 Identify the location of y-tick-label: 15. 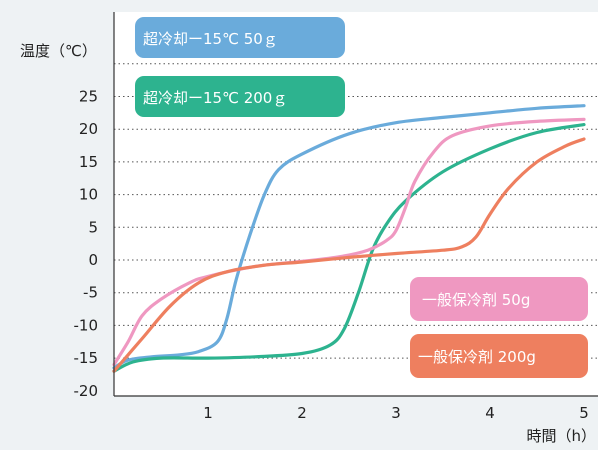
(88, 162).